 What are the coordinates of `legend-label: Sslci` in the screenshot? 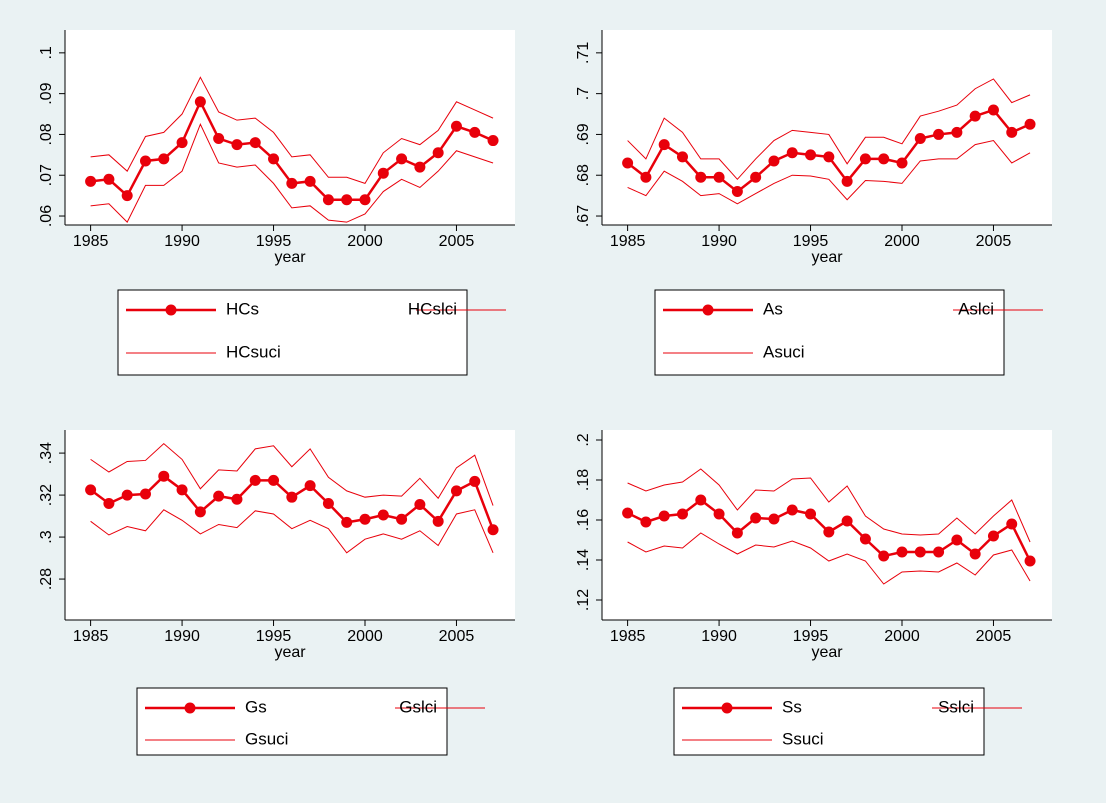 It's located at (956, 706).